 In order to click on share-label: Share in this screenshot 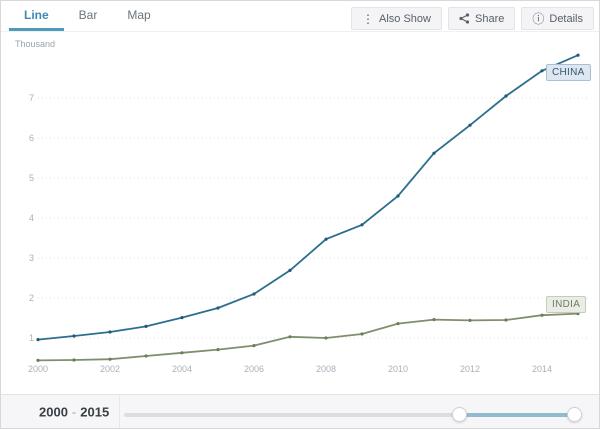, I will do `click(490, 18)`.